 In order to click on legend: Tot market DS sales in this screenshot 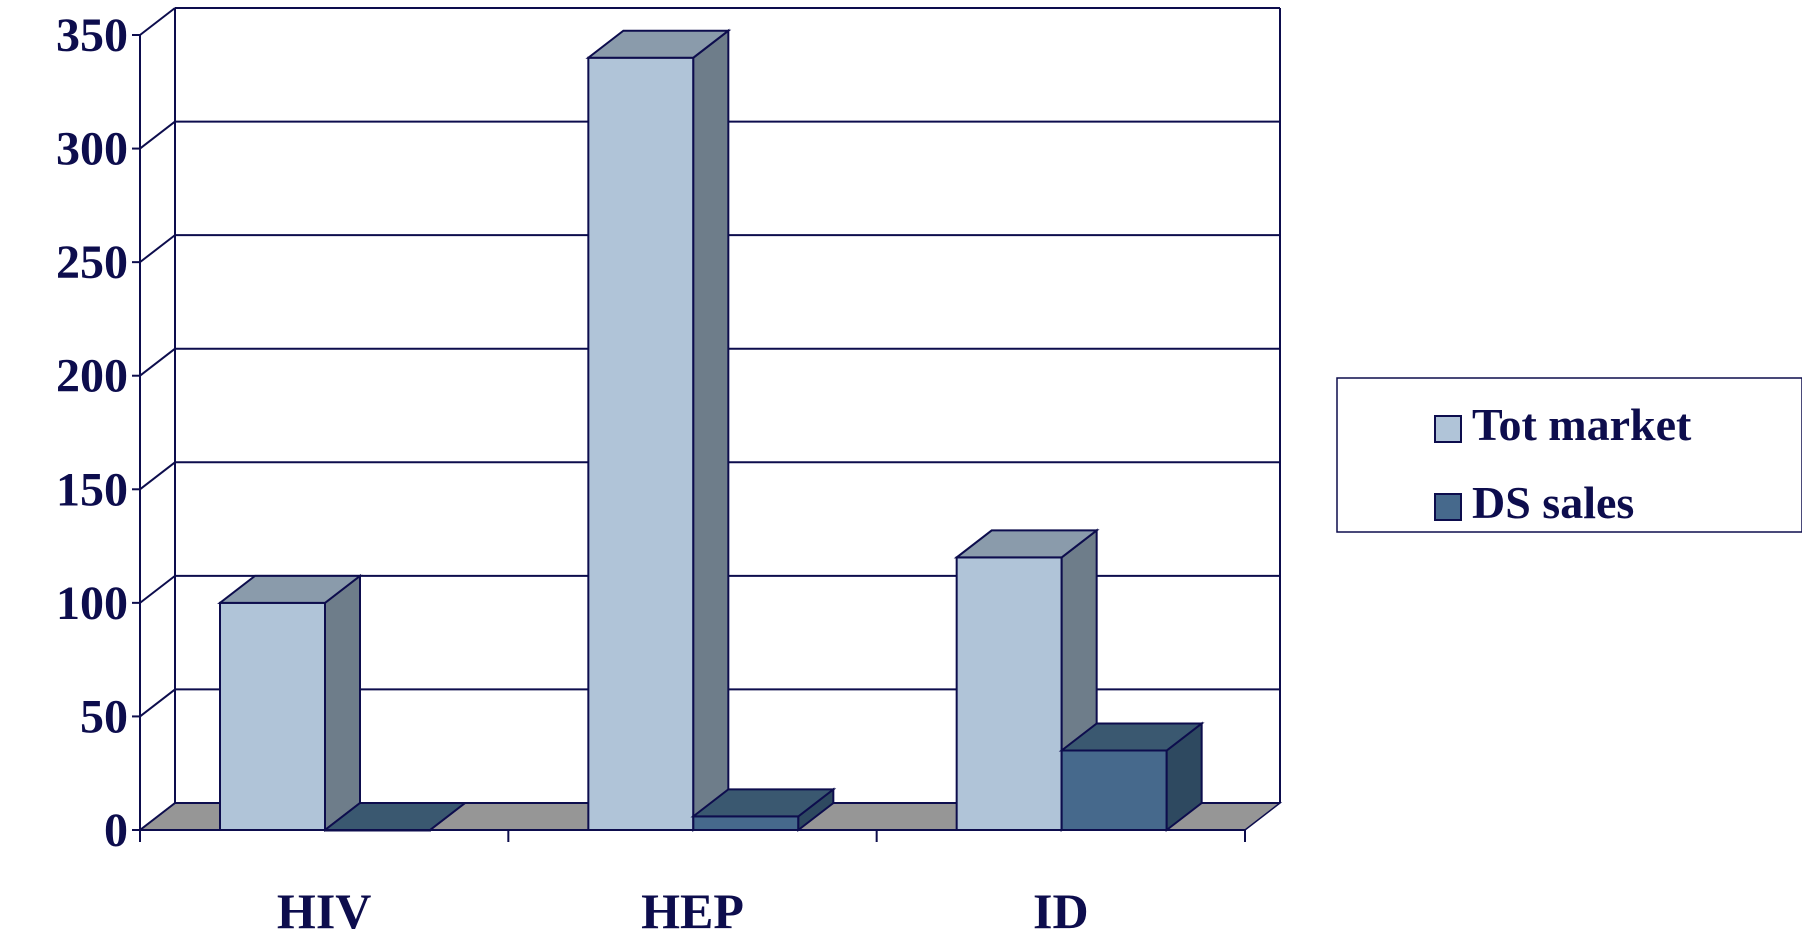, I will do `click(1569, 455)`.